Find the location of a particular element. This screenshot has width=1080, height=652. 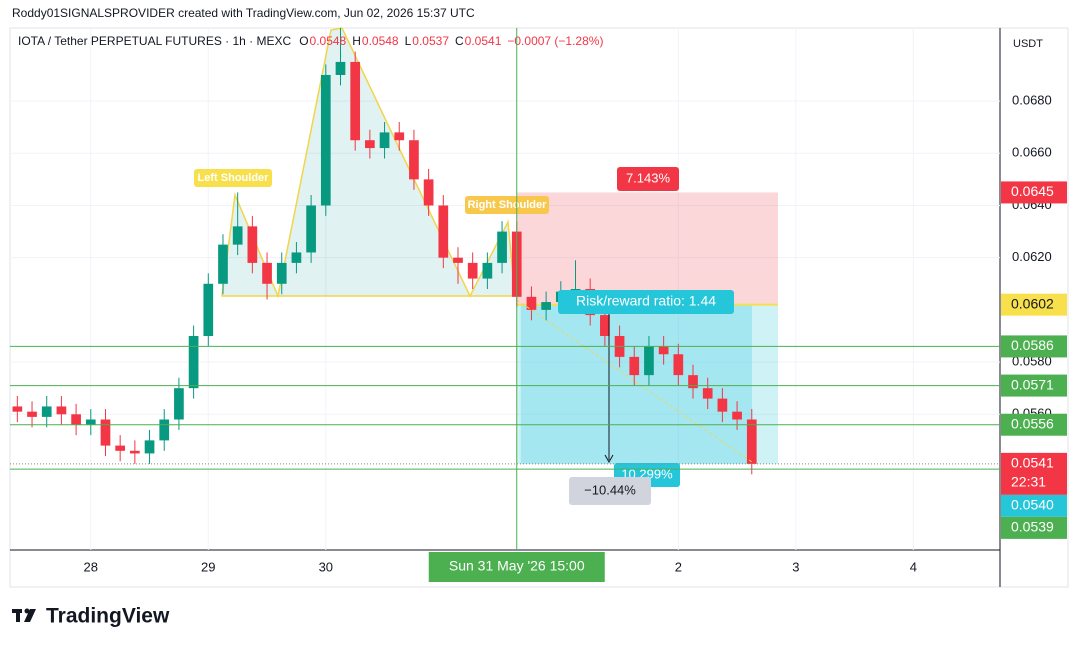

ohlc-value: 0.0541 is located at coordinates (483, 41).